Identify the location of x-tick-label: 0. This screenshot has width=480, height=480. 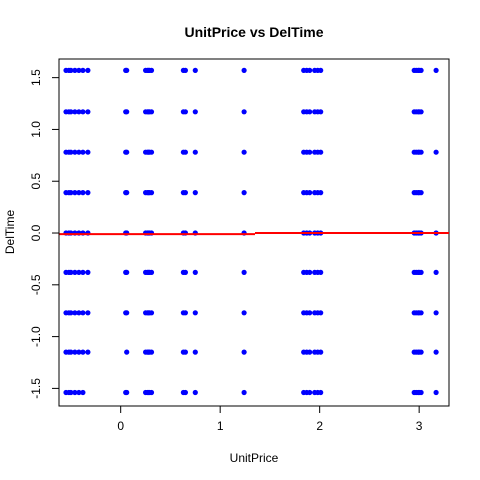
(120, 426).